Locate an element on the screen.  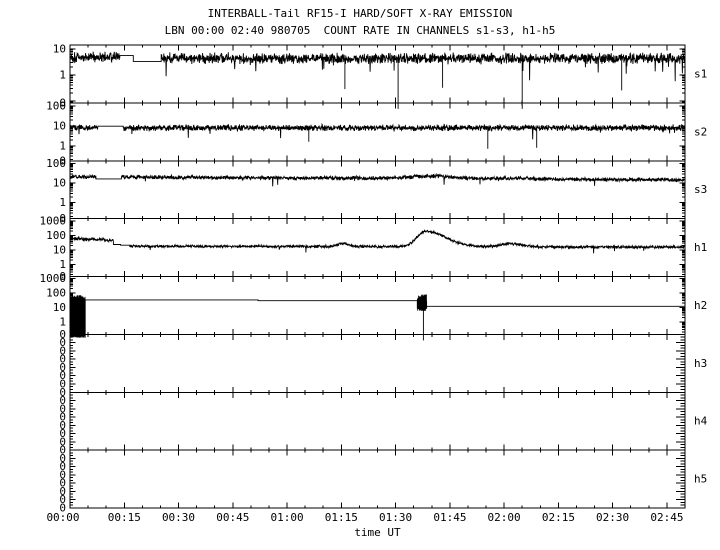
x-tick-label: 01:00 is located at coordinates (287, 517).